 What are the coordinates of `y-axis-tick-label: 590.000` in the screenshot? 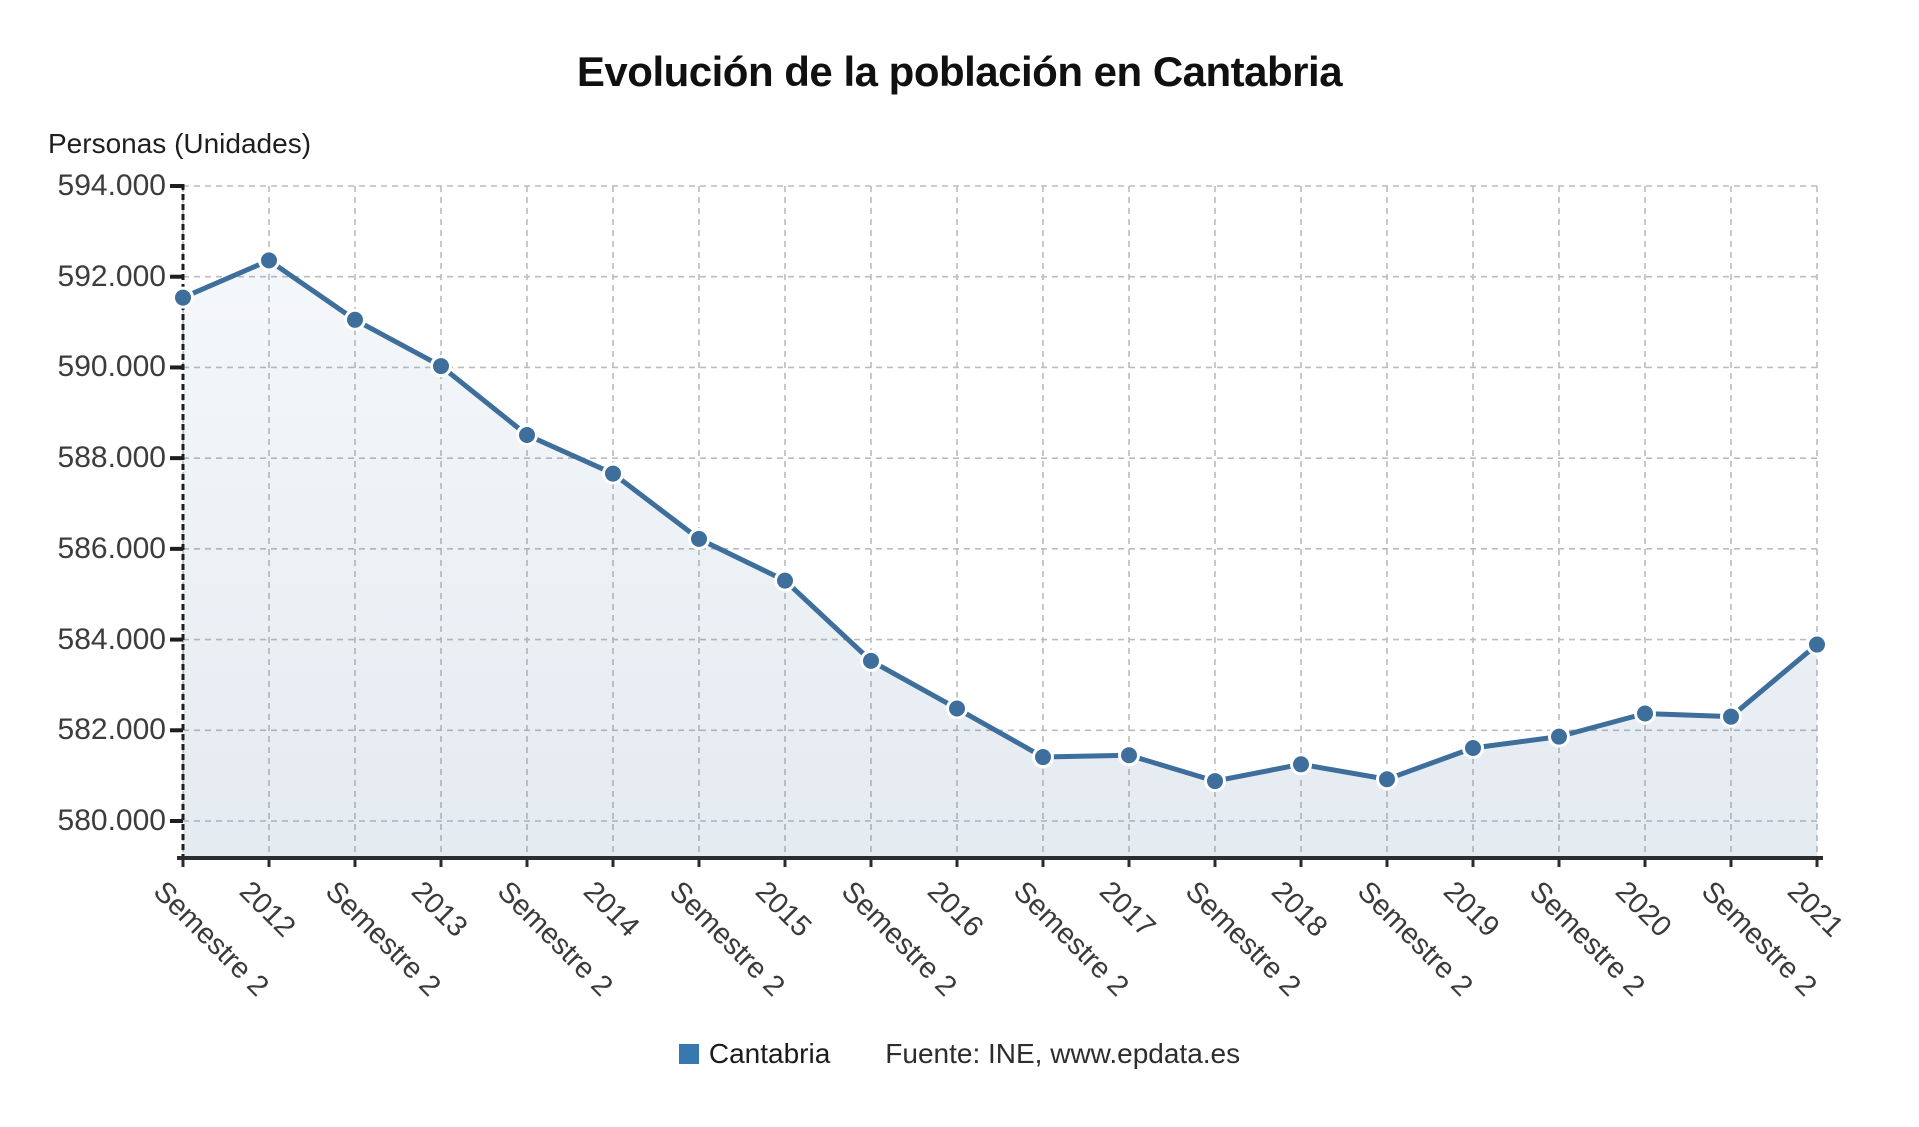 It's located at (111, 367).